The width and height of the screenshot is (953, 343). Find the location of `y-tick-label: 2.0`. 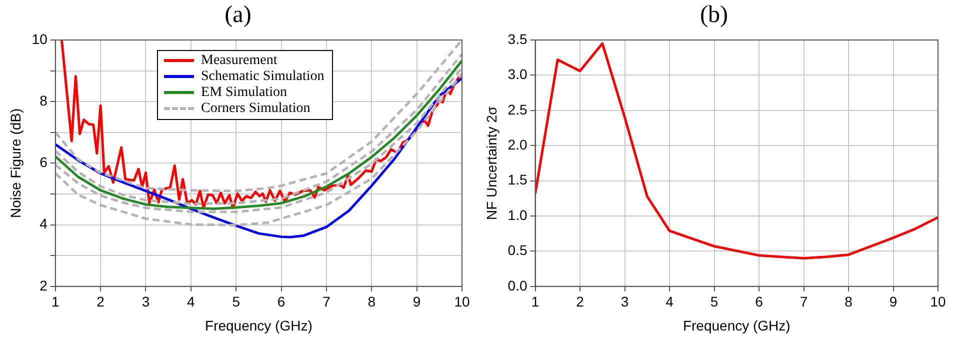

y-tick-label: 2.0 is located at coordinates (518, 144).